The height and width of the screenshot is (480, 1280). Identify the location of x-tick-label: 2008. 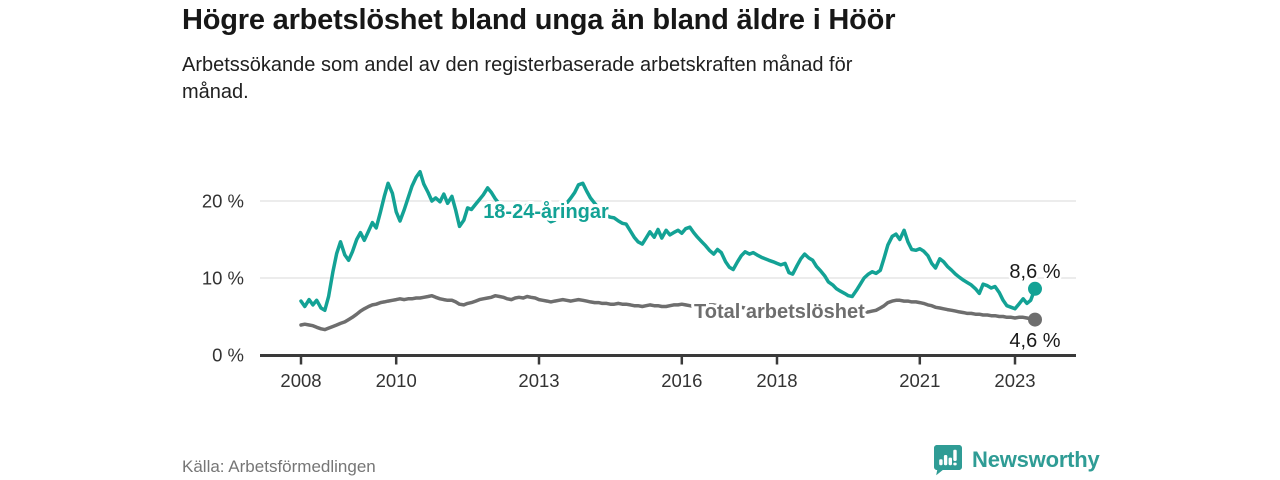
(300, 380).